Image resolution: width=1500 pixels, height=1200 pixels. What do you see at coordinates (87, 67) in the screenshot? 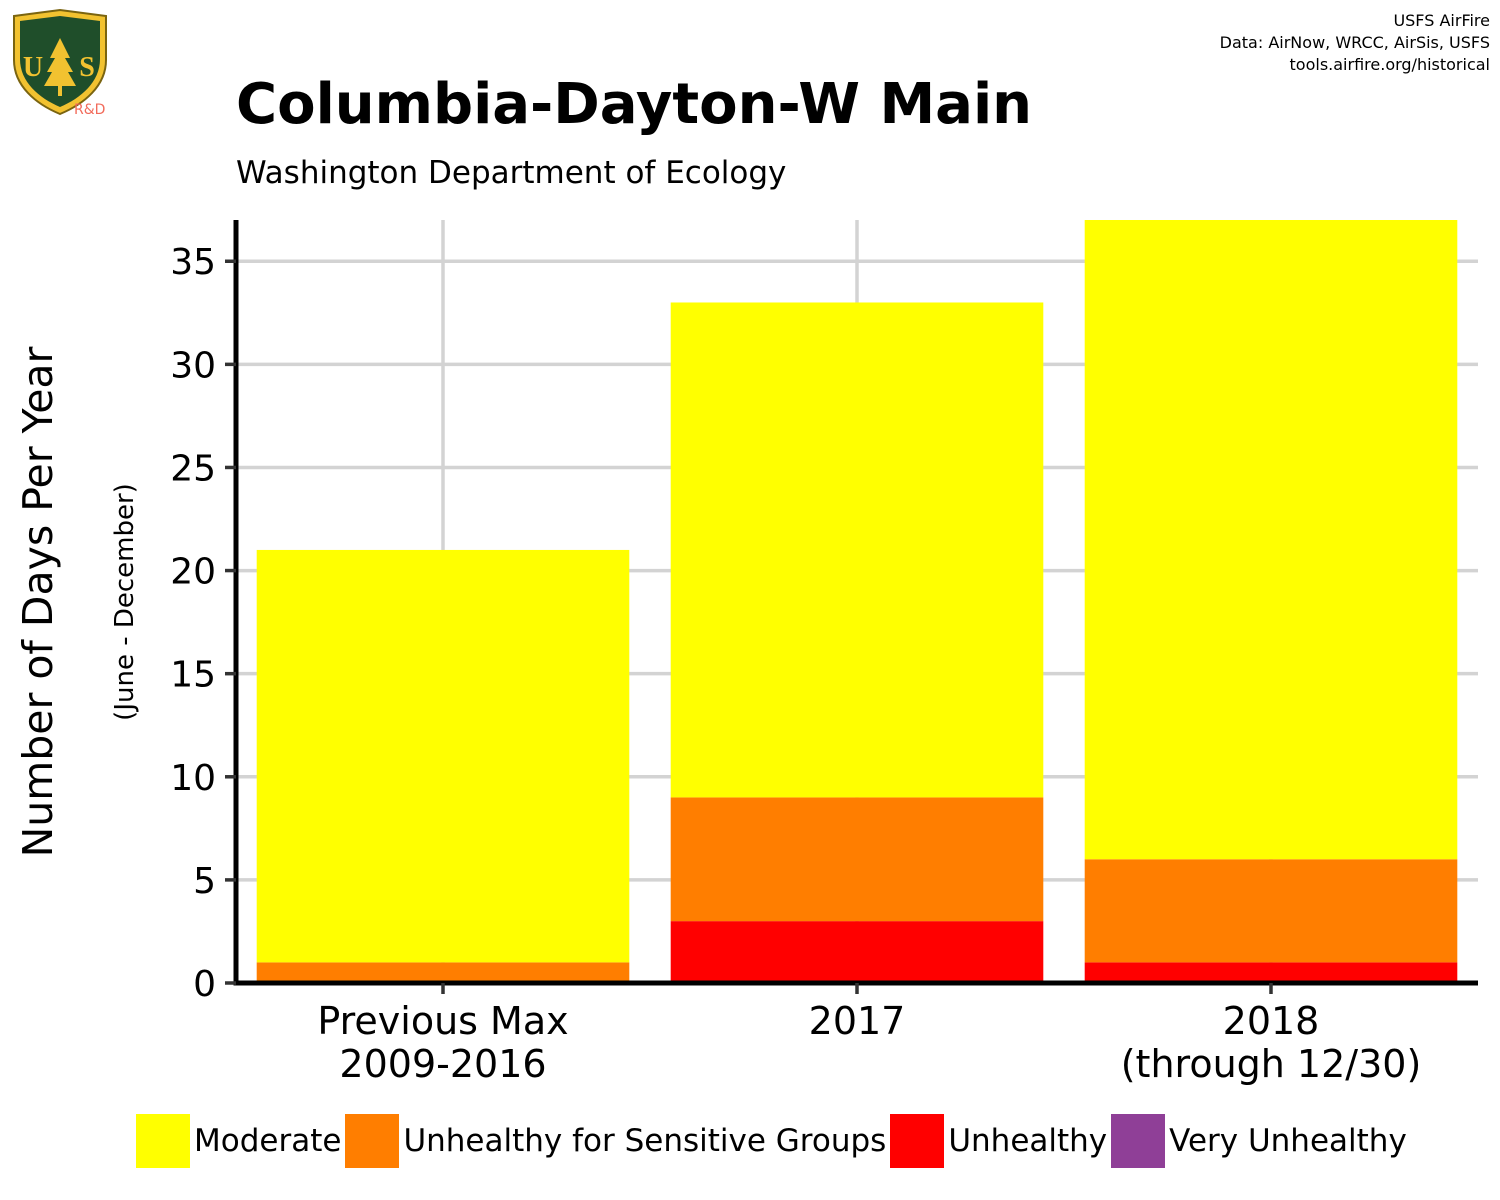
I see `svg-text: S` at bounding box center [87, 67].